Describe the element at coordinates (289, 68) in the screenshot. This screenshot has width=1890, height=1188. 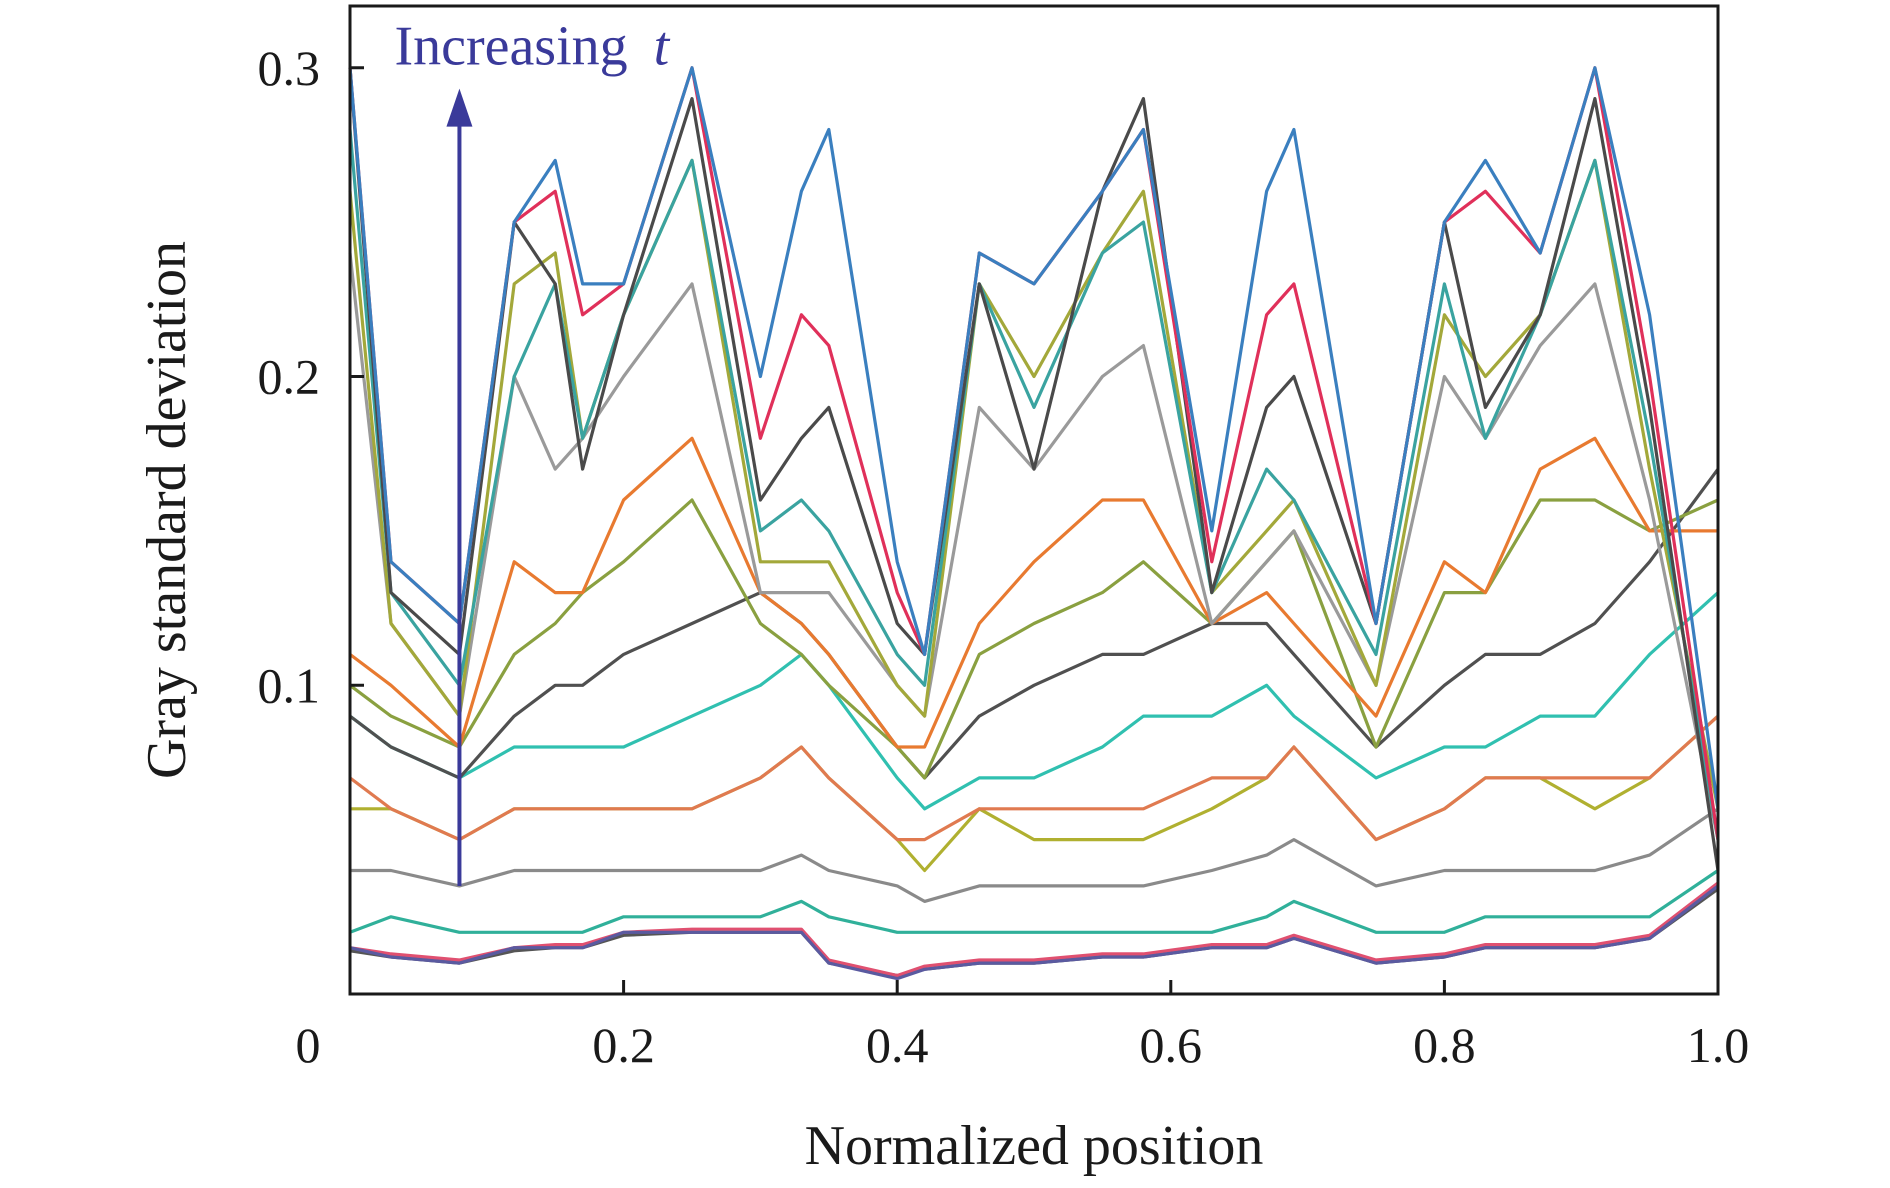
I see `y-tick-label: 0.3` at that location.